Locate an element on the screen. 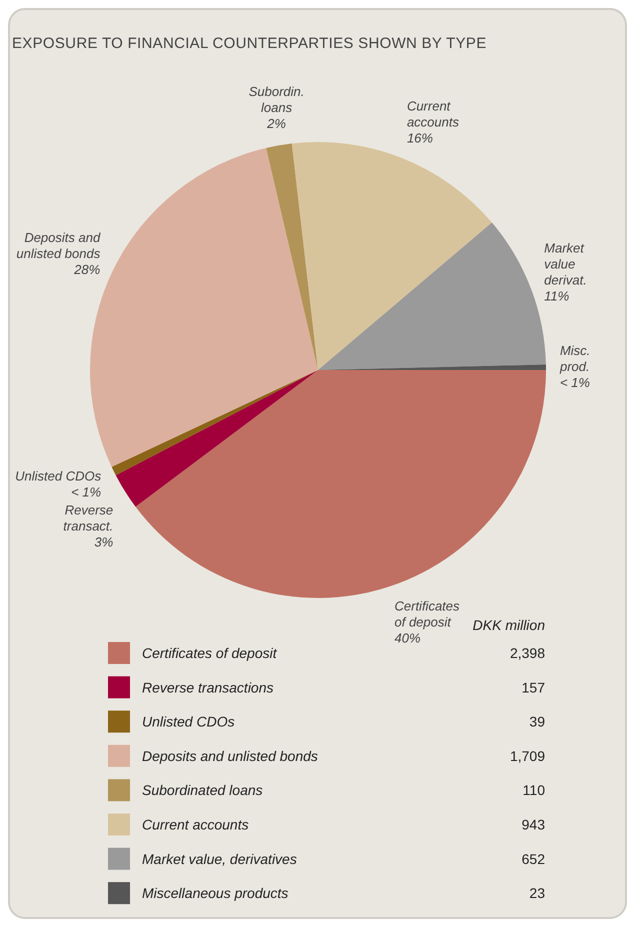 The height and width of the screenshot is (927, 635). legend-label: Certificates of deposit is located at coordinates (210, 653).